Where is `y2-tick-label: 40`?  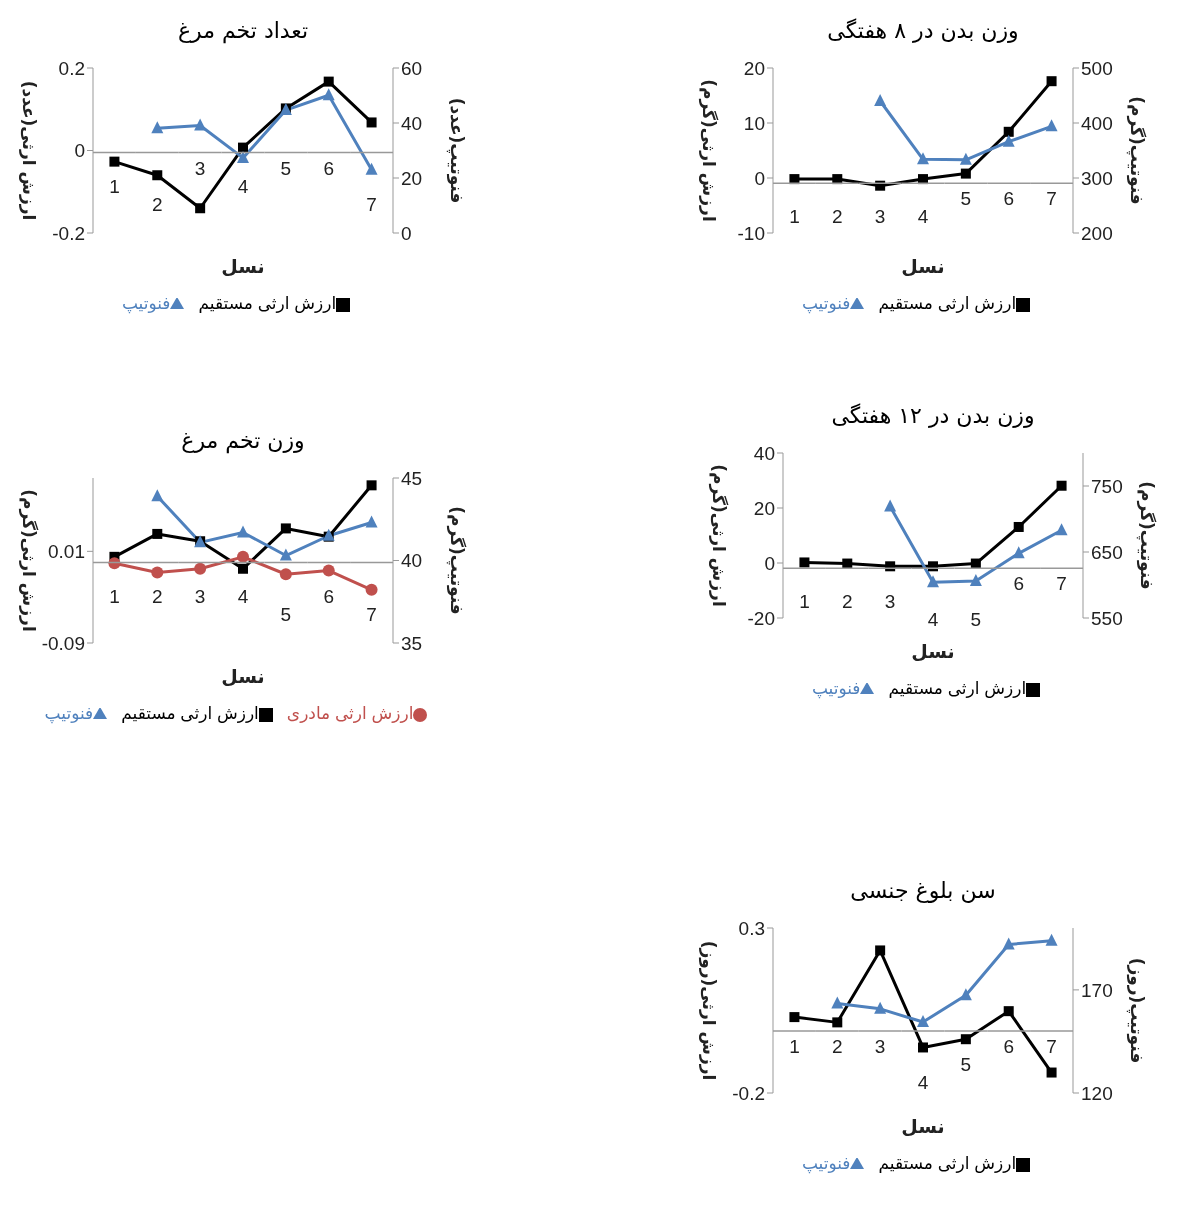 y2-tick-label: 40 is located at coordinates (412, 561).